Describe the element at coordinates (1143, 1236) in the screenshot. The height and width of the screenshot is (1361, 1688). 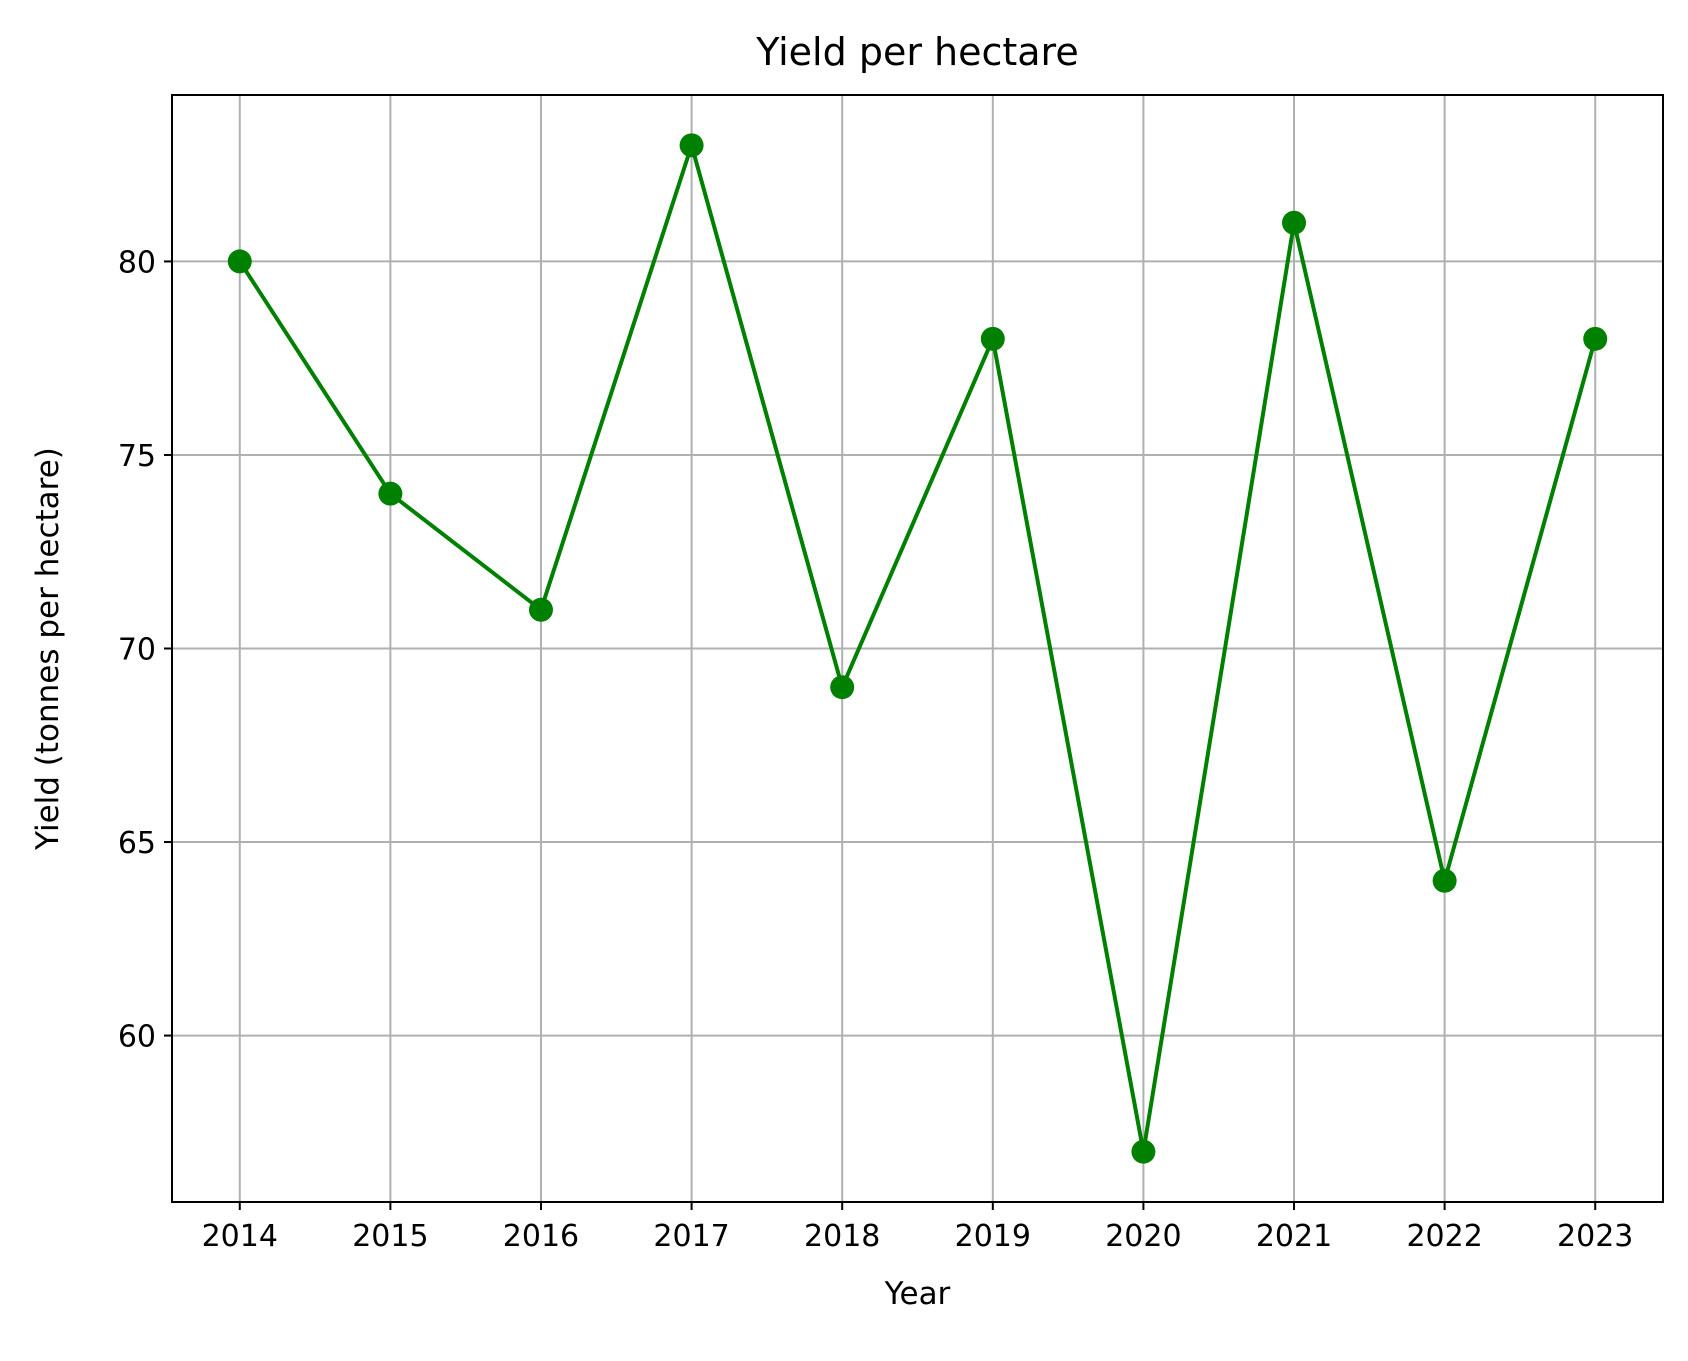
I see `x-tick-label: 2020` at that location.